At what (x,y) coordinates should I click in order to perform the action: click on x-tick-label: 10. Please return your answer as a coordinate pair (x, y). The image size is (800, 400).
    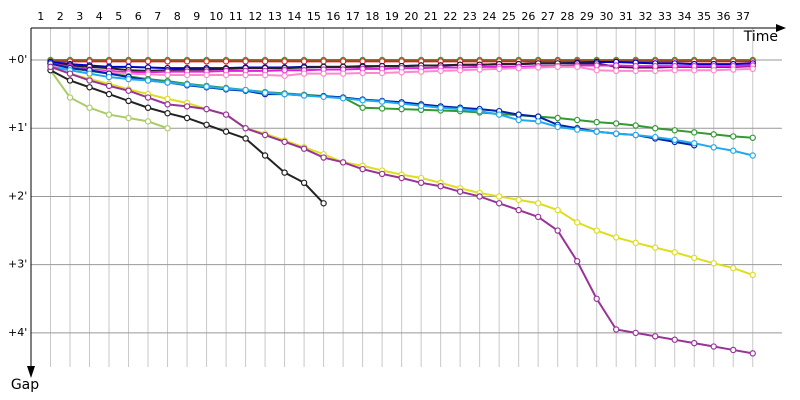
    Looking at the image, I should click on (216, 16).